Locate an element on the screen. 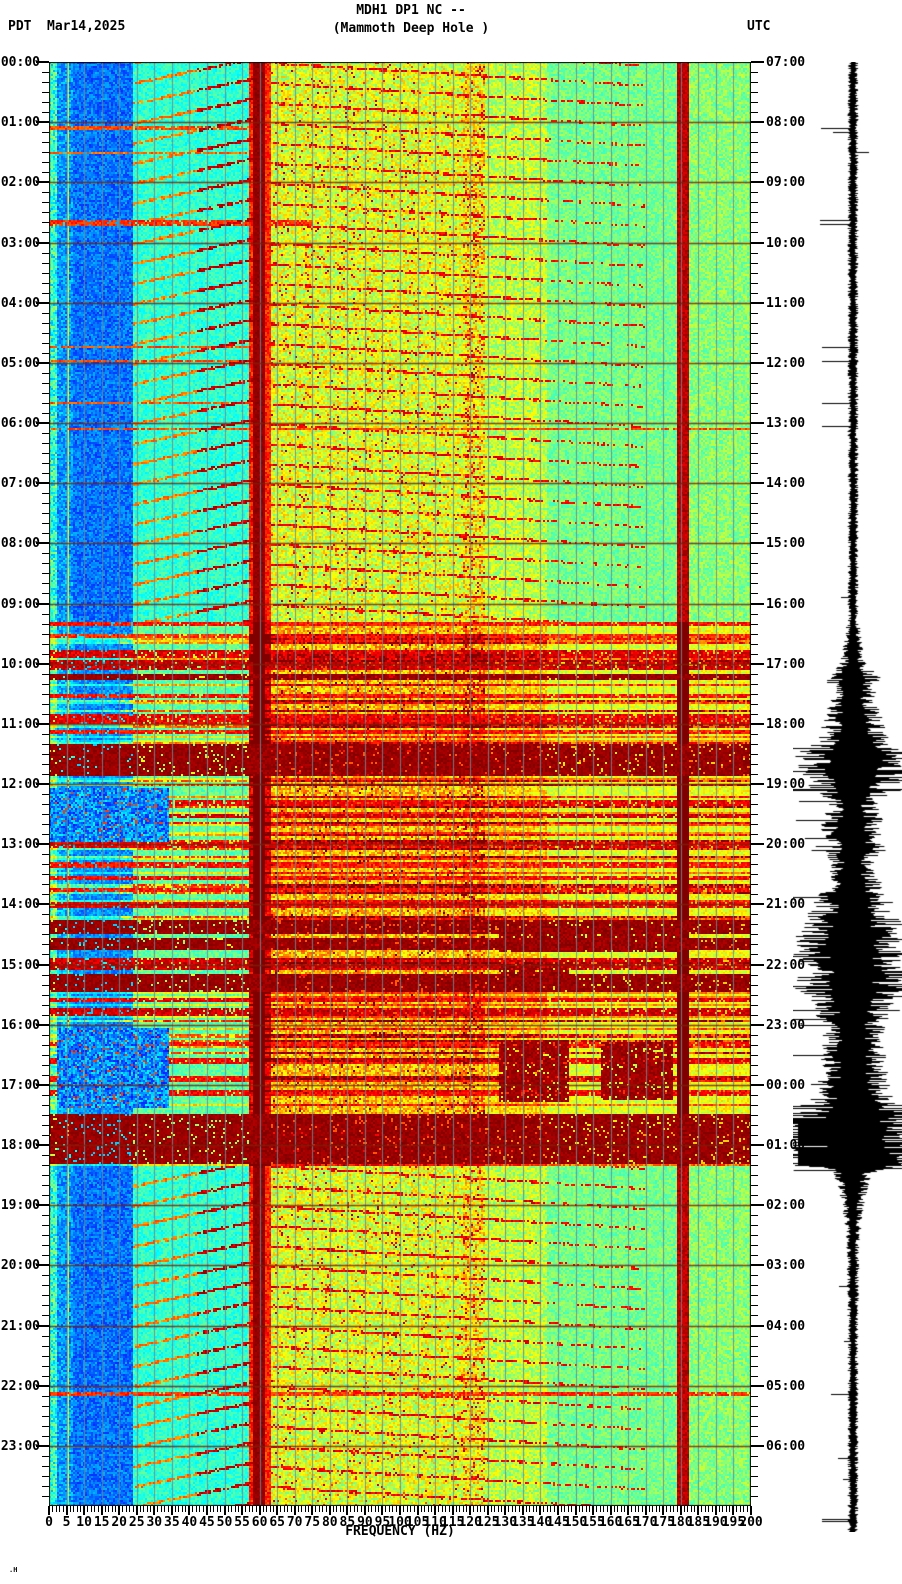 The width and height of the screenshot is (902, 1584). timezone-right-label: UTC is located at coordinates (759, 26).